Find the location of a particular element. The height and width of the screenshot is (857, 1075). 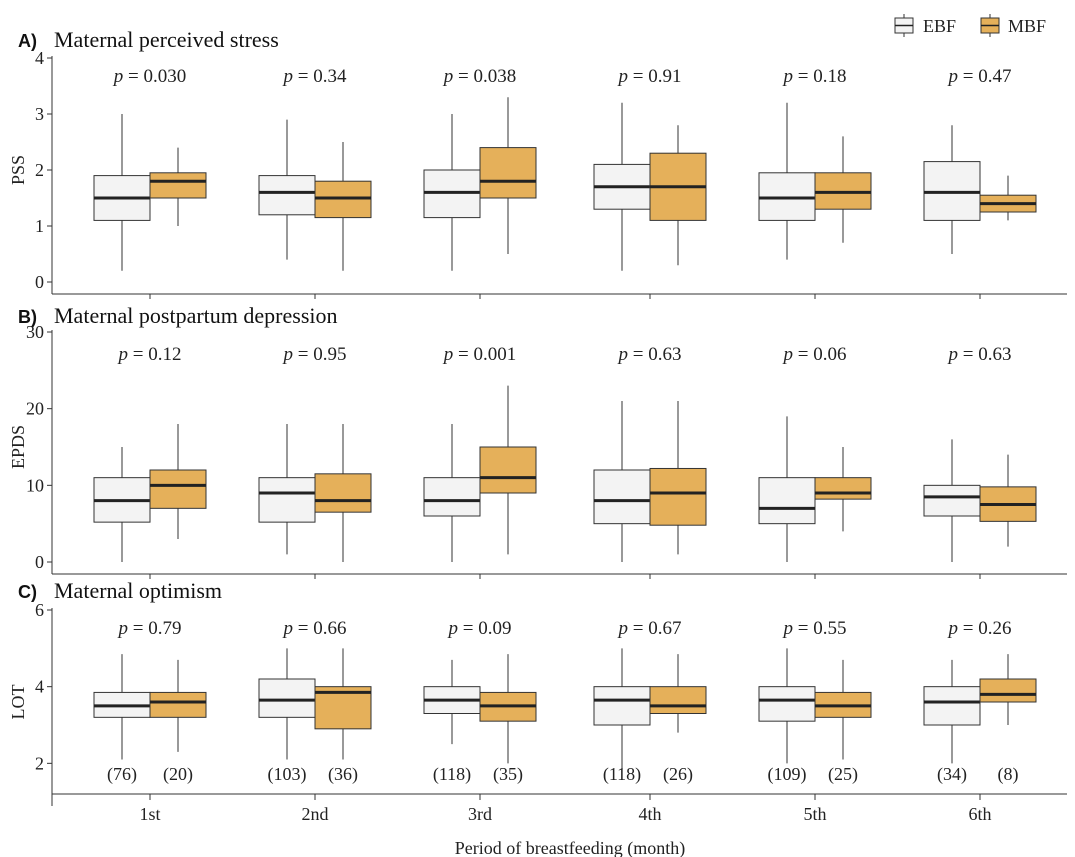

sample-size-label: (36) is located at coordinates (343, 774).